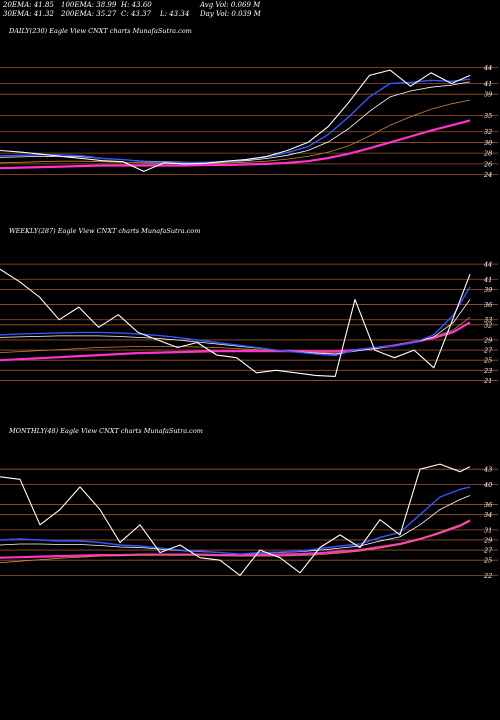  Describe the element at coordinates (89, 5) in the screenshot. I see `ema100-stat: 100EMA: 38.99` at that location.